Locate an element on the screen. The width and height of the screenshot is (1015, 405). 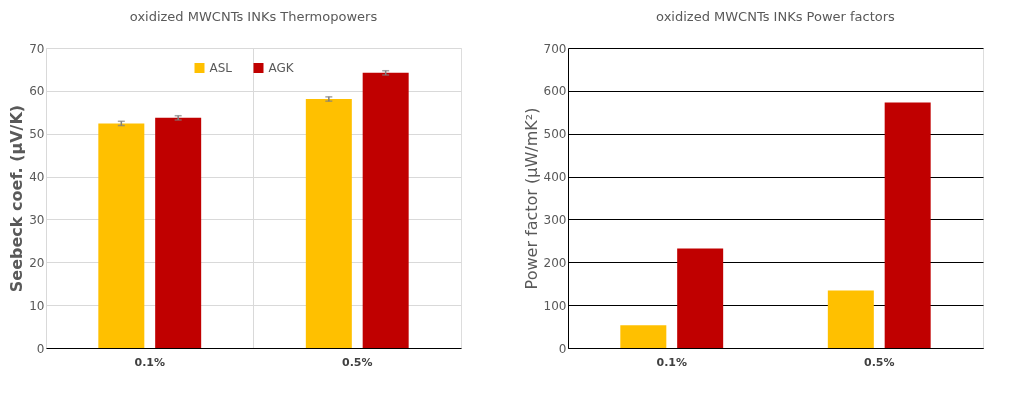
chart-title: oxidized MWCNTs INKs Power factors is located at coordinates (776, 16).